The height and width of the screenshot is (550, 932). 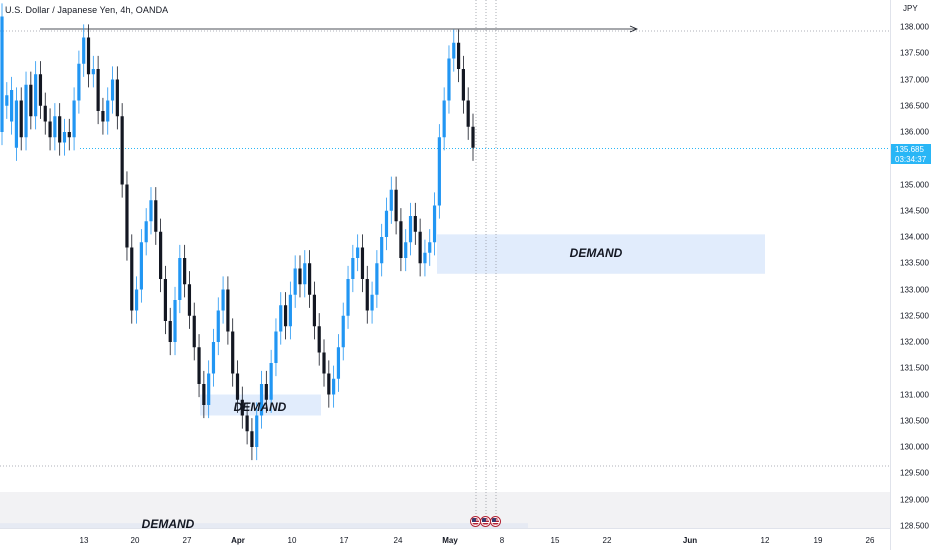 I want to click on time-axis: 13 20 27 Apr 10 17 24 May 8 15 22 Jun 12 19 26, so click(x=445, y=539).